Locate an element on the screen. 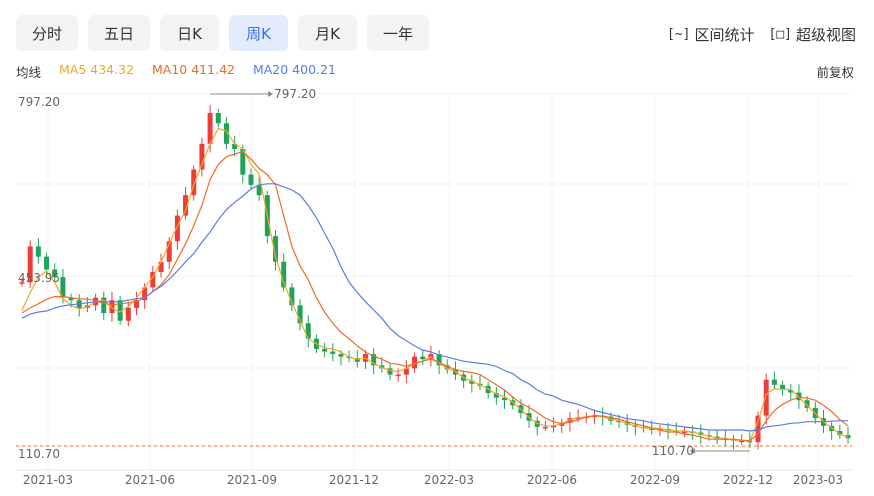 Image resolution: width=874 pixels, height=496 pixels. adjust-mode: 前复权 is located at coordinates (835, 72).